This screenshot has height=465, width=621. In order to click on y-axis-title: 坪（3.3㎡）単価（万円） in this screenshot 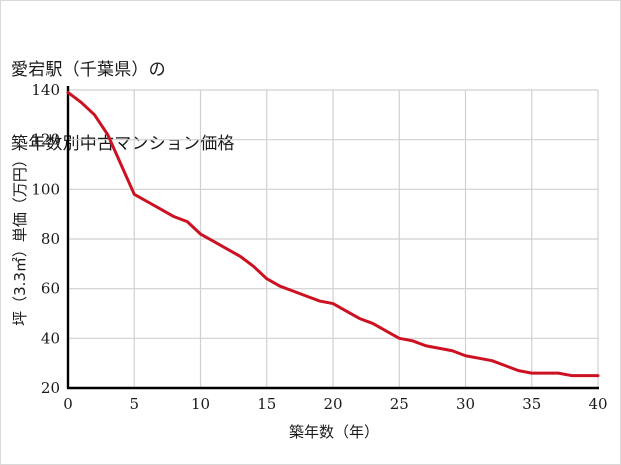, I will do `click(20, 239)`.